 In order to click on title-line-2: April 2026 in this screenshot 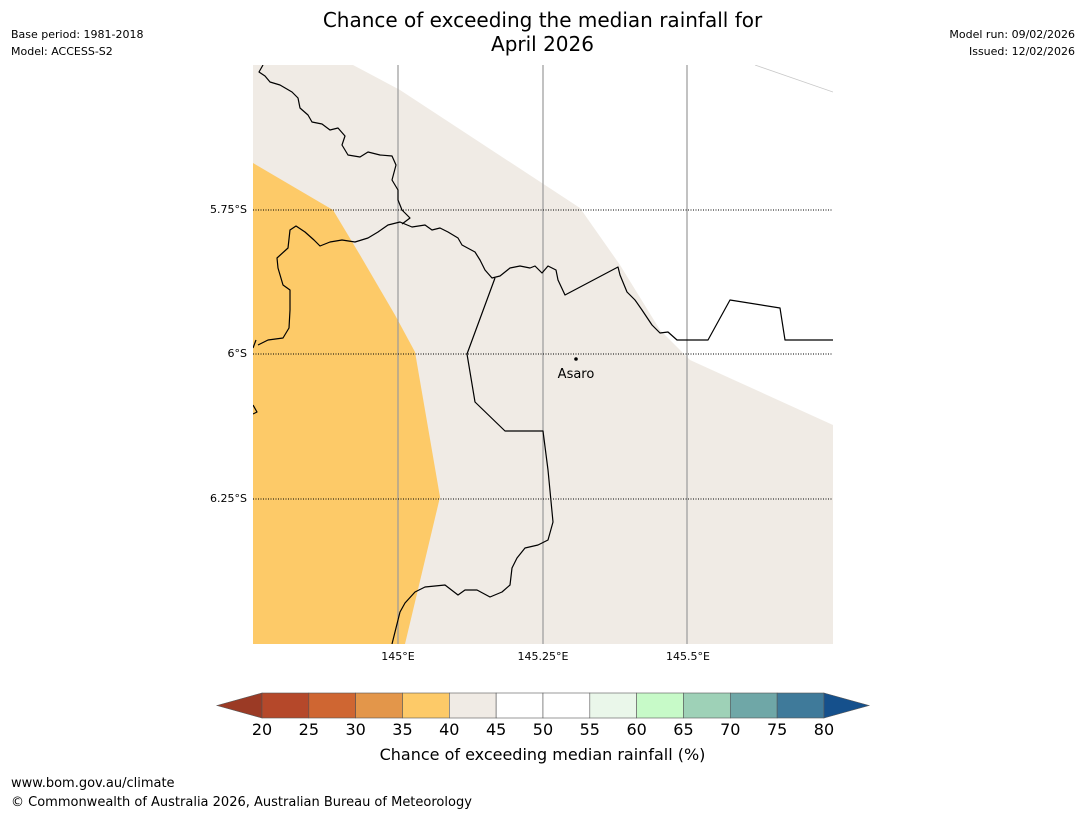, I will do `click(542, 44)`.